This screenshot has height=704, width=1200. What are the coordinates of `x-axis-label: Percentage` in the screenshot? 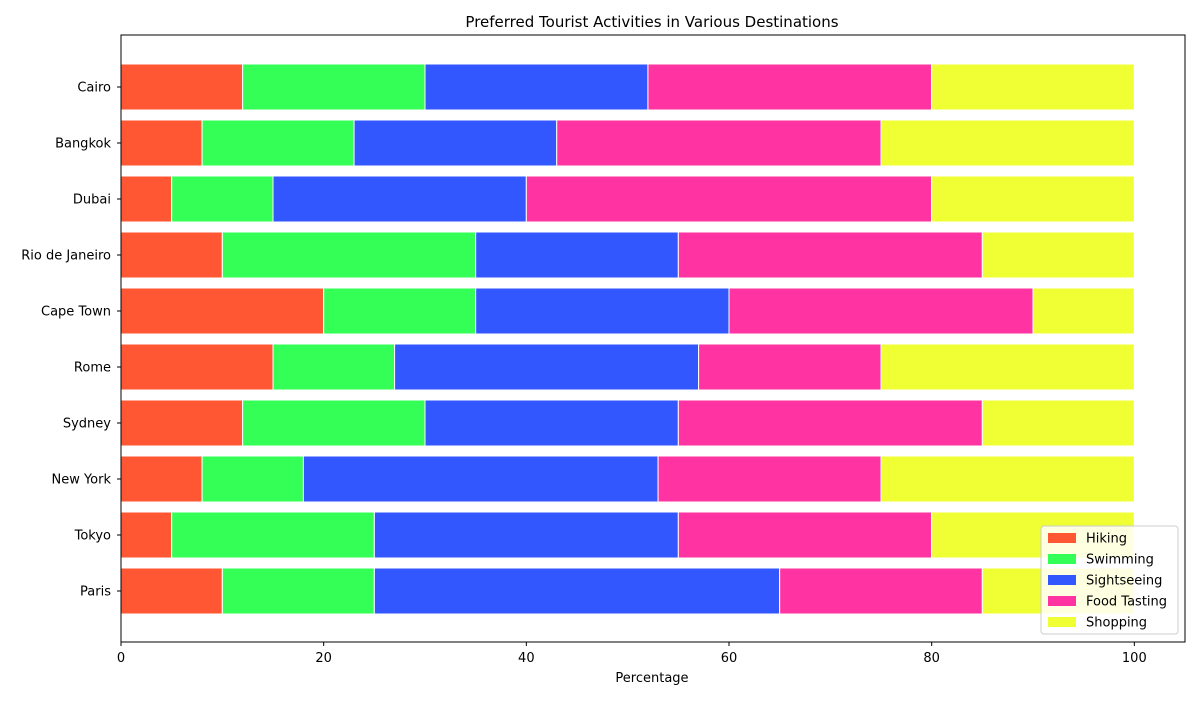 It's located at (651, 678).